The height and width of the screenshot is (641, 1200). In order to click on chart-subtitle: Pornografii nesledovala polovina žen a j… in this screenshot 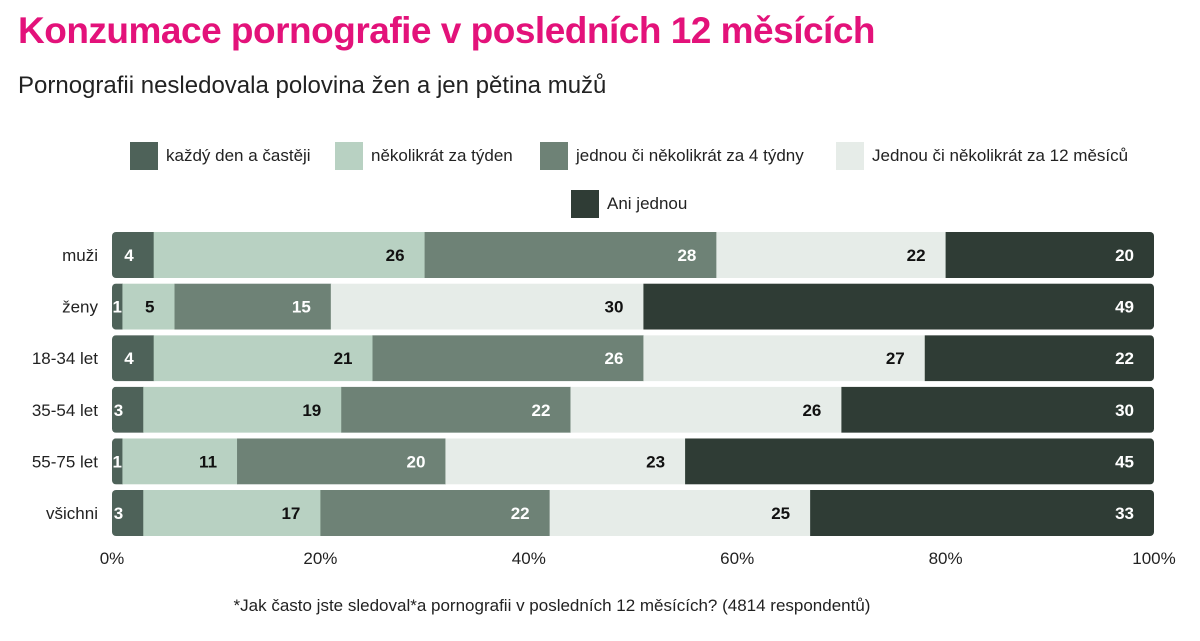, I will do `click(312, 85)`.